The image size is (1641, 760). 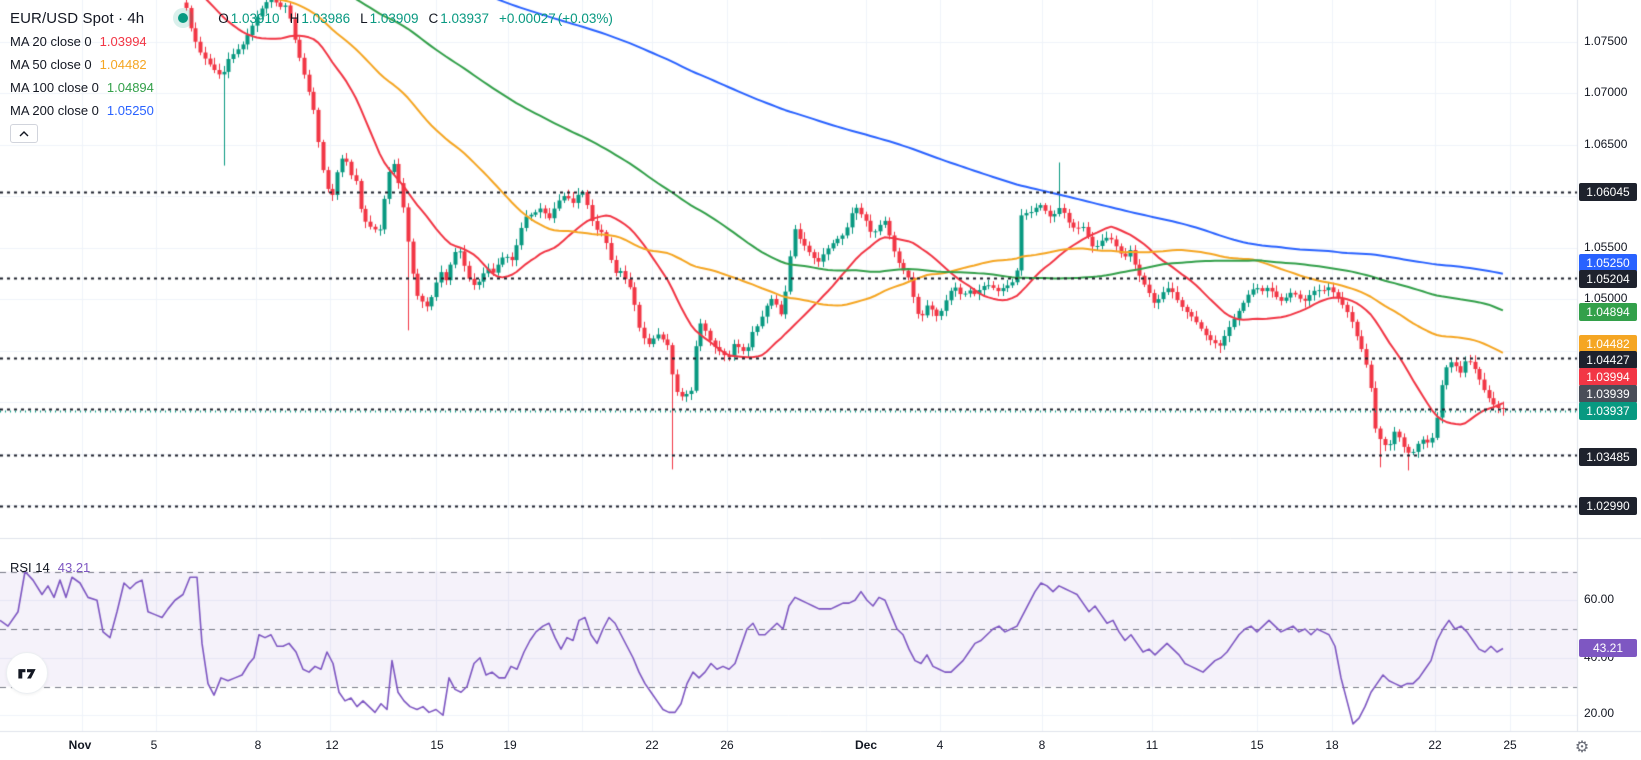 What do you see at coordinates (311, 87) in the screenshot?
I see `ma100-legend-row: MA 100 close 0 1.04894` at bounding box center [311, 87].